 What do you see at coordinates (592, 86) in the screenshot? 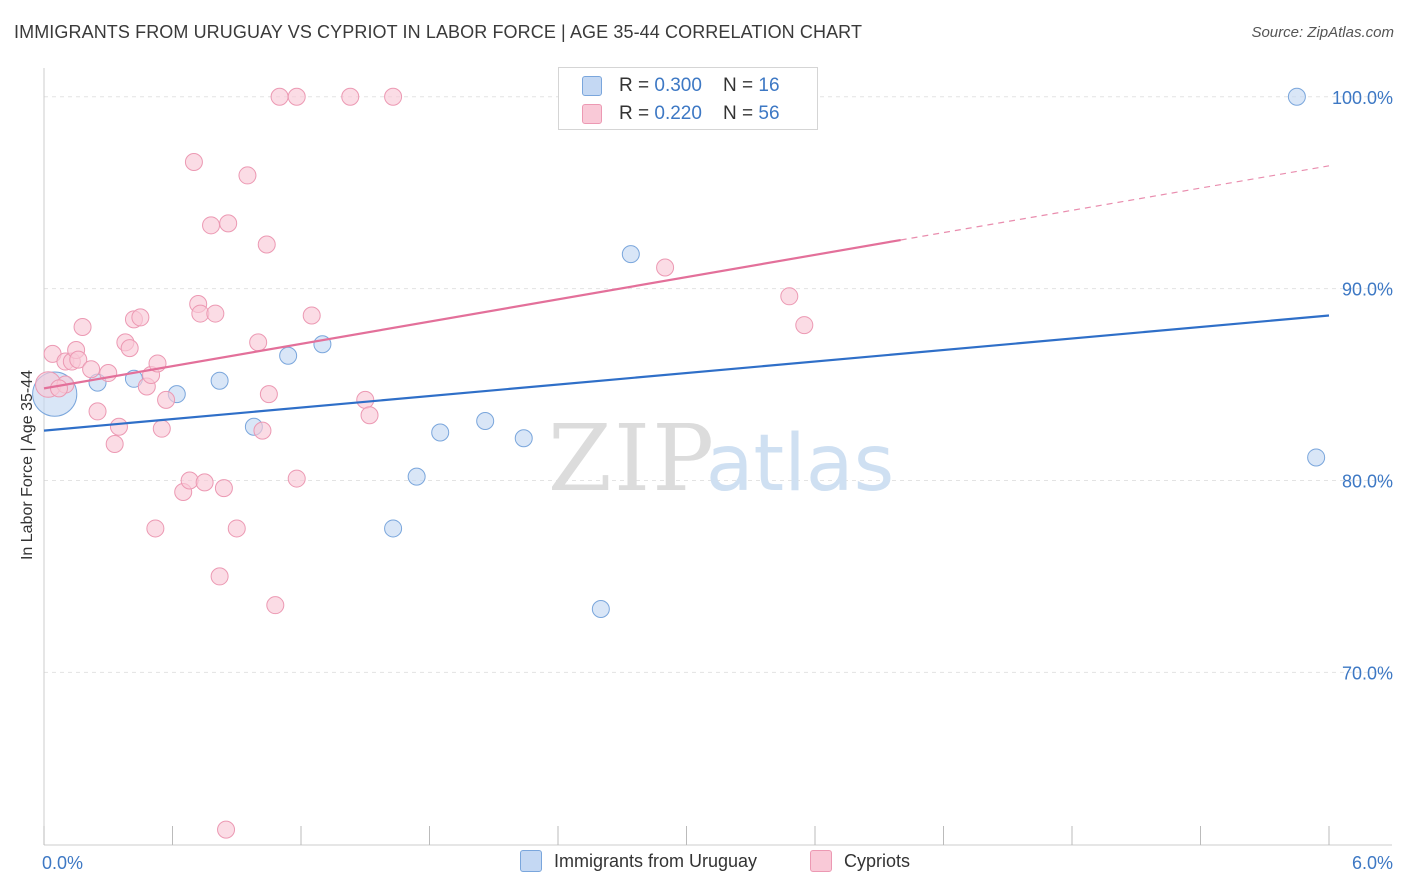
I see `legend-swatch-uruguay` at bounding box center [592, 86].